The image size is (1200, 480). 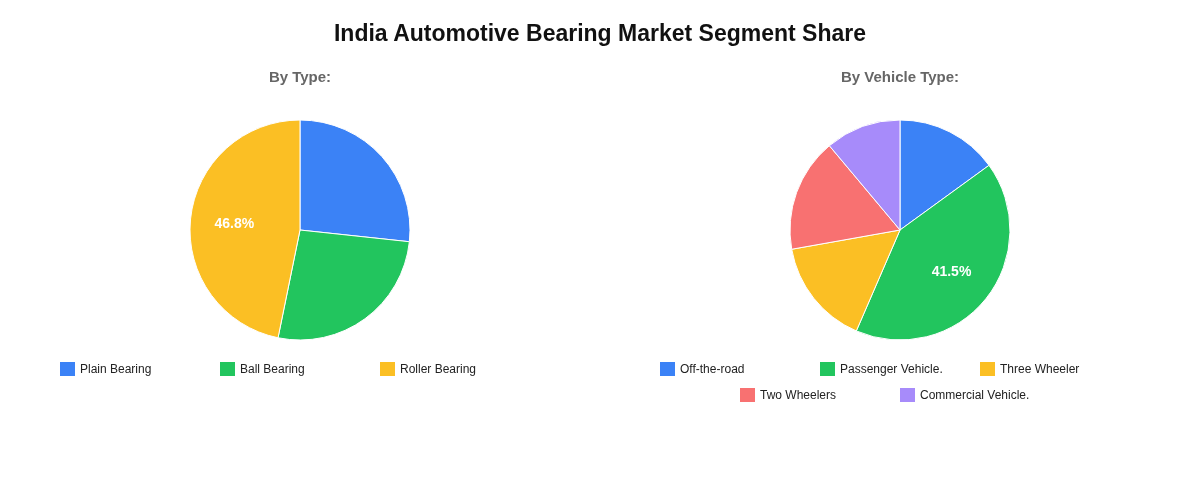 I want to click on chart-subtitle: By Vehicle Type:, so click(x=900, y=76).